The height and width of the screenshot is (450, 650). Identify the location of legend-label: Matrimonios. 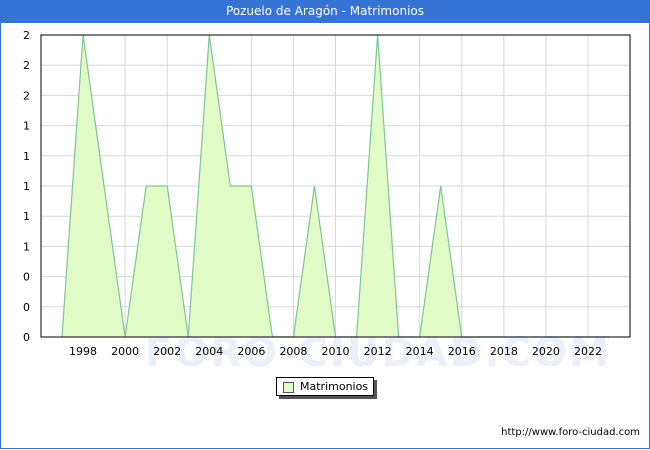
(334, 386).